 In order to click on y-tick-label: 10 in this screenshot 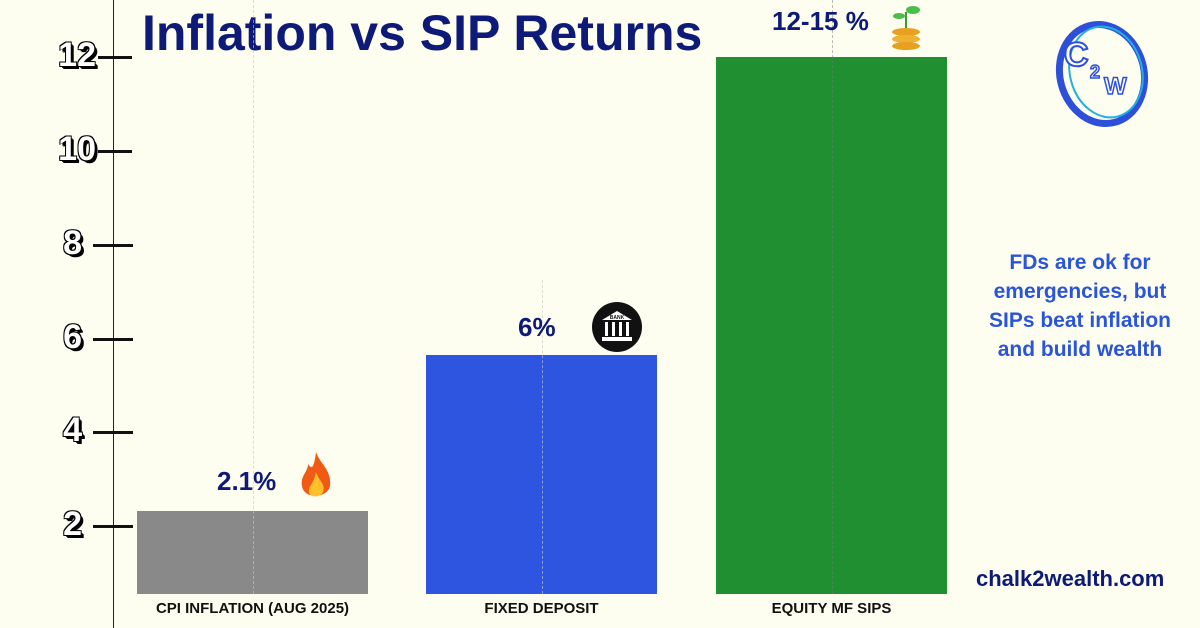, I will do `click(77, 148)`.